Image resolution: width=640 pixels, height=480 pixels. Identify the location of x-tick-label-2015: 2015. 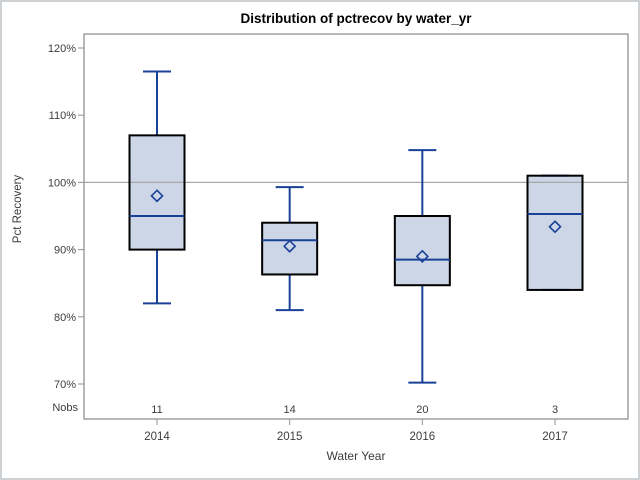
(290, 437).